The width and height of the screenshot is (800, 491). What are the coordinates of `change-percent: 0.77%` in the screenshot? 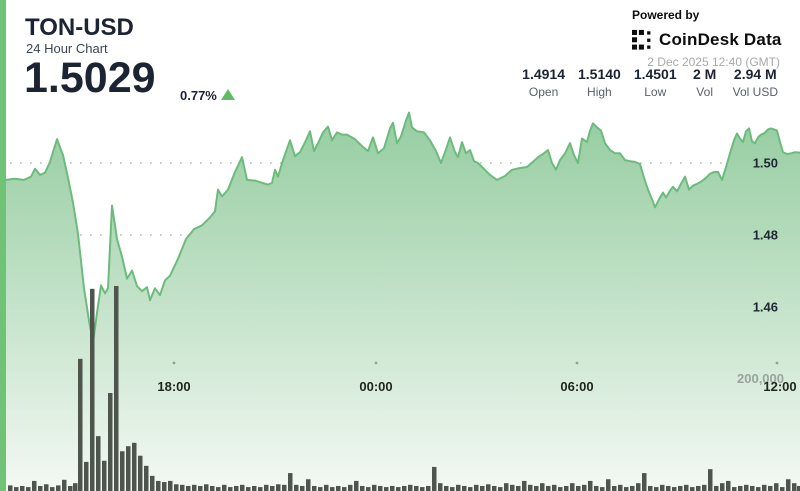 It's located at (198, 95).